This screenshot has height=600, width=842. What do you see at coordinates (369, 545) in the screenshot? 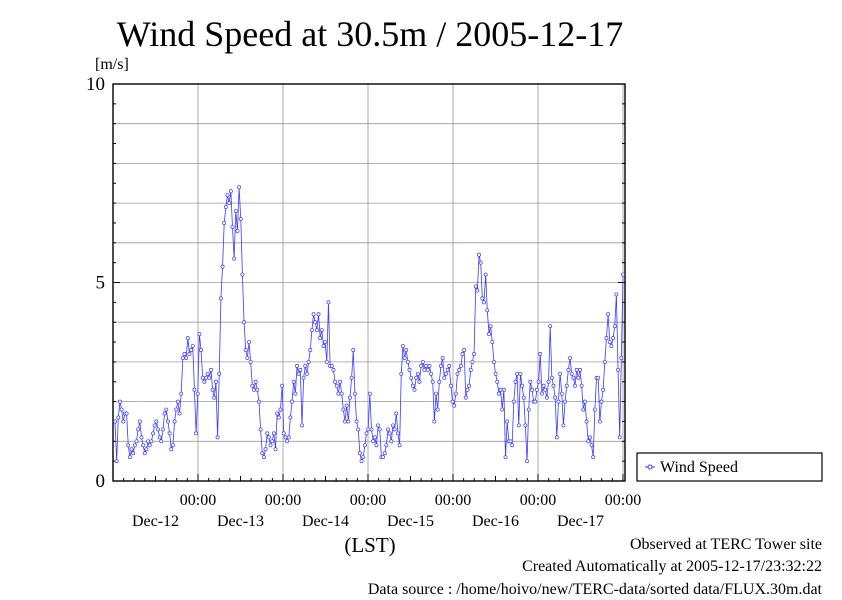
I see `x-axis-label: (LST)` at bounding box center [369, 545].